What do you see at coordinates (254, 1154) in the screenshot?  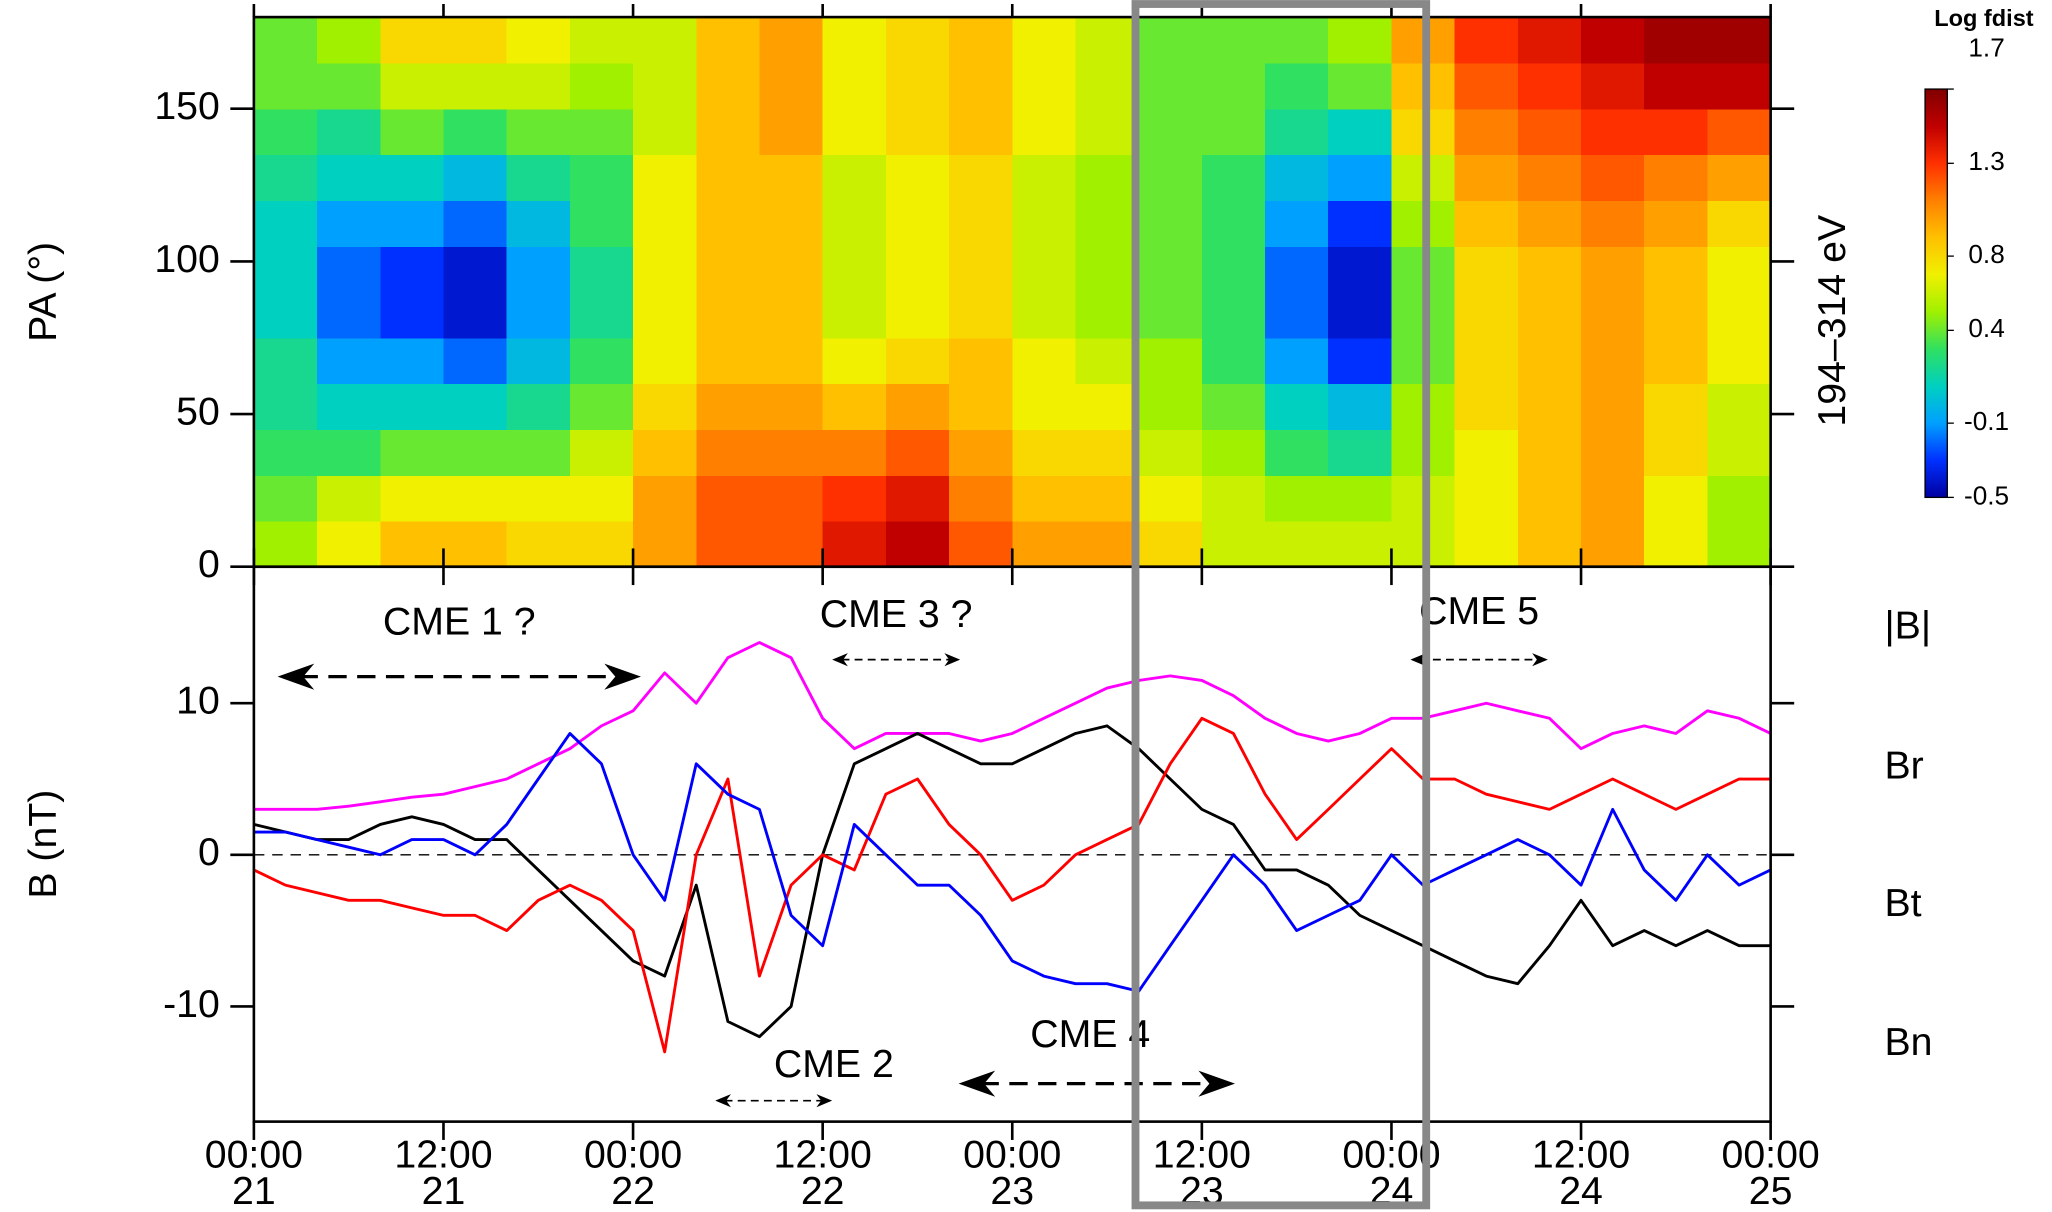 I see `x-tick-label: 00:00` at bounding box center [254, 1154].